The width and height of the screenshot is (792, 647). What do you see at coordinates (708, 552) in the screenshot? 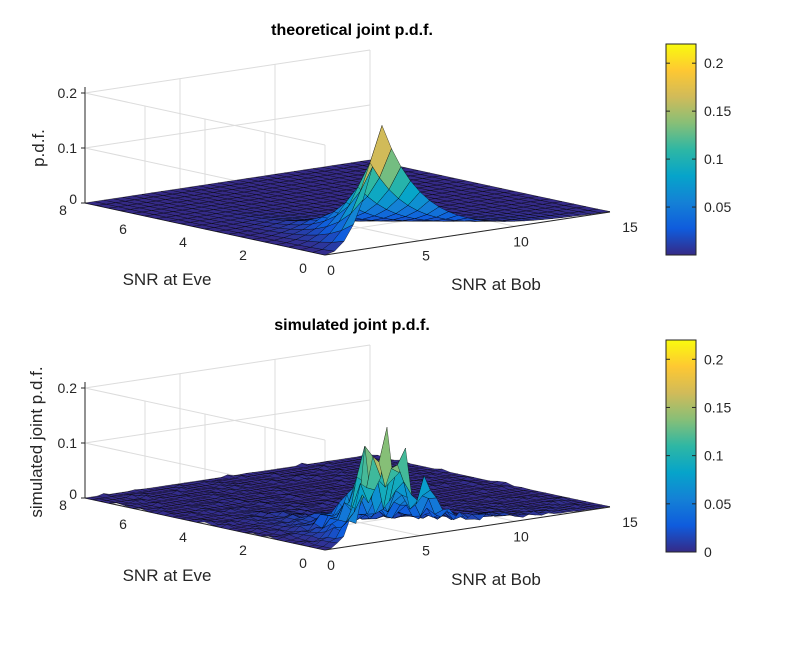
I see `colorbar-tick-label: 0` at bounding box center [708, 552].